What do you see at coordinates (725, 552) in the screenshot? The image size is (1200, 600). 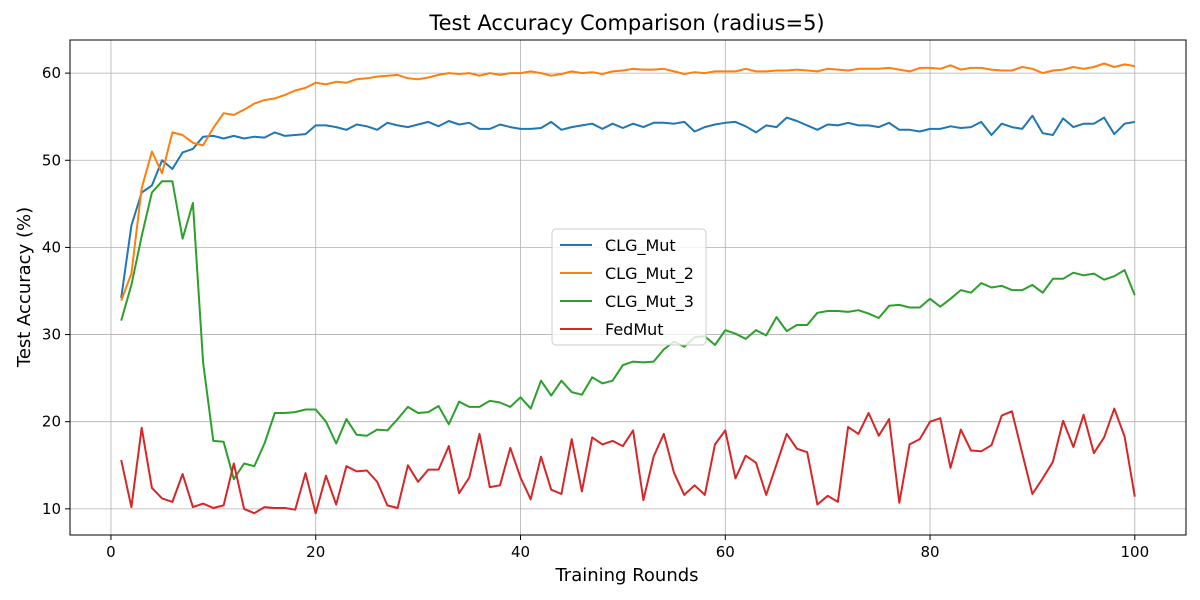 I see `x-tick-label: 60` at bounding box center [725, 552].